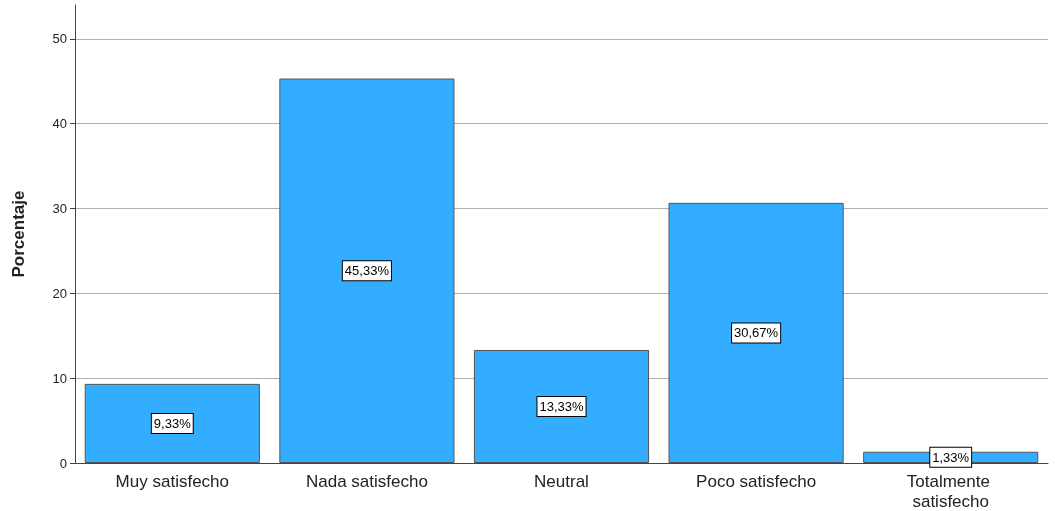 This screenshot has width=1055, height=511. Describe the element at coordinates (18, 234) in the screenshot. I see `y-axis-title: Porcentaje` at that location.